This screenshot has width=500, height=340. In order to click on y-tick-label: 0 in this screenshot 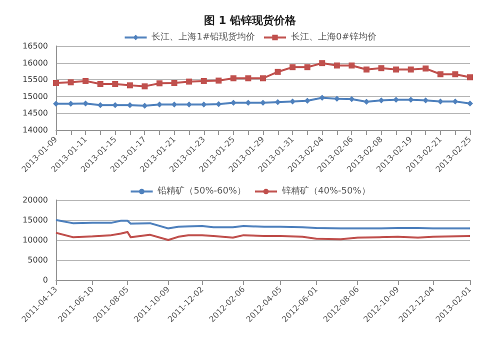, I will do `click(45, 280)`.